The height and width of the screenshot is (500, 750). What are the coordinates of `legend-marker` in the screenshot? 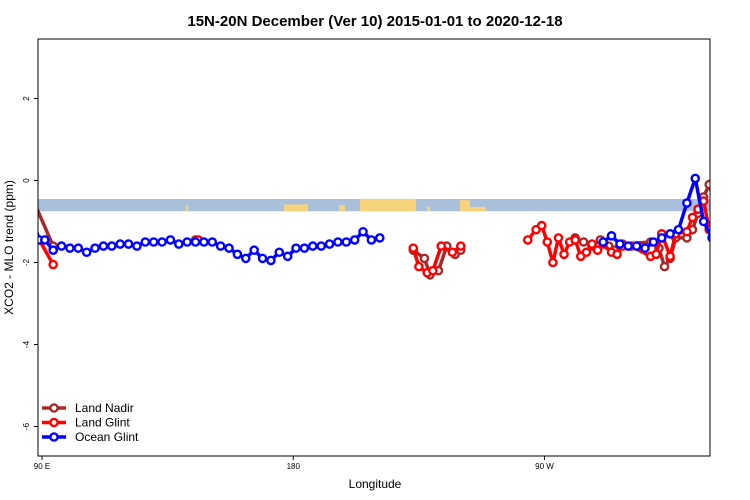 It's located at (54, 422).